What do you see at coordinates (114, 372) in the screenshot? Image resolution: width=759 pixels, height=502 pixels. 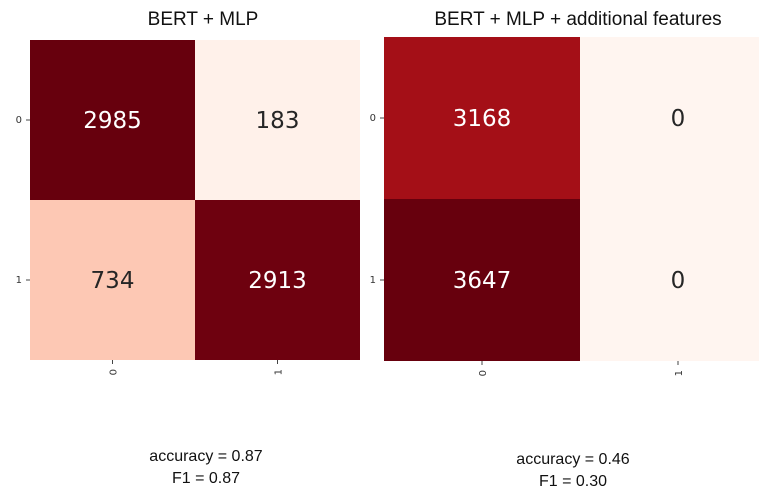 I see `left-x-tick-label-0: 0` at bounding box center [114, 372].